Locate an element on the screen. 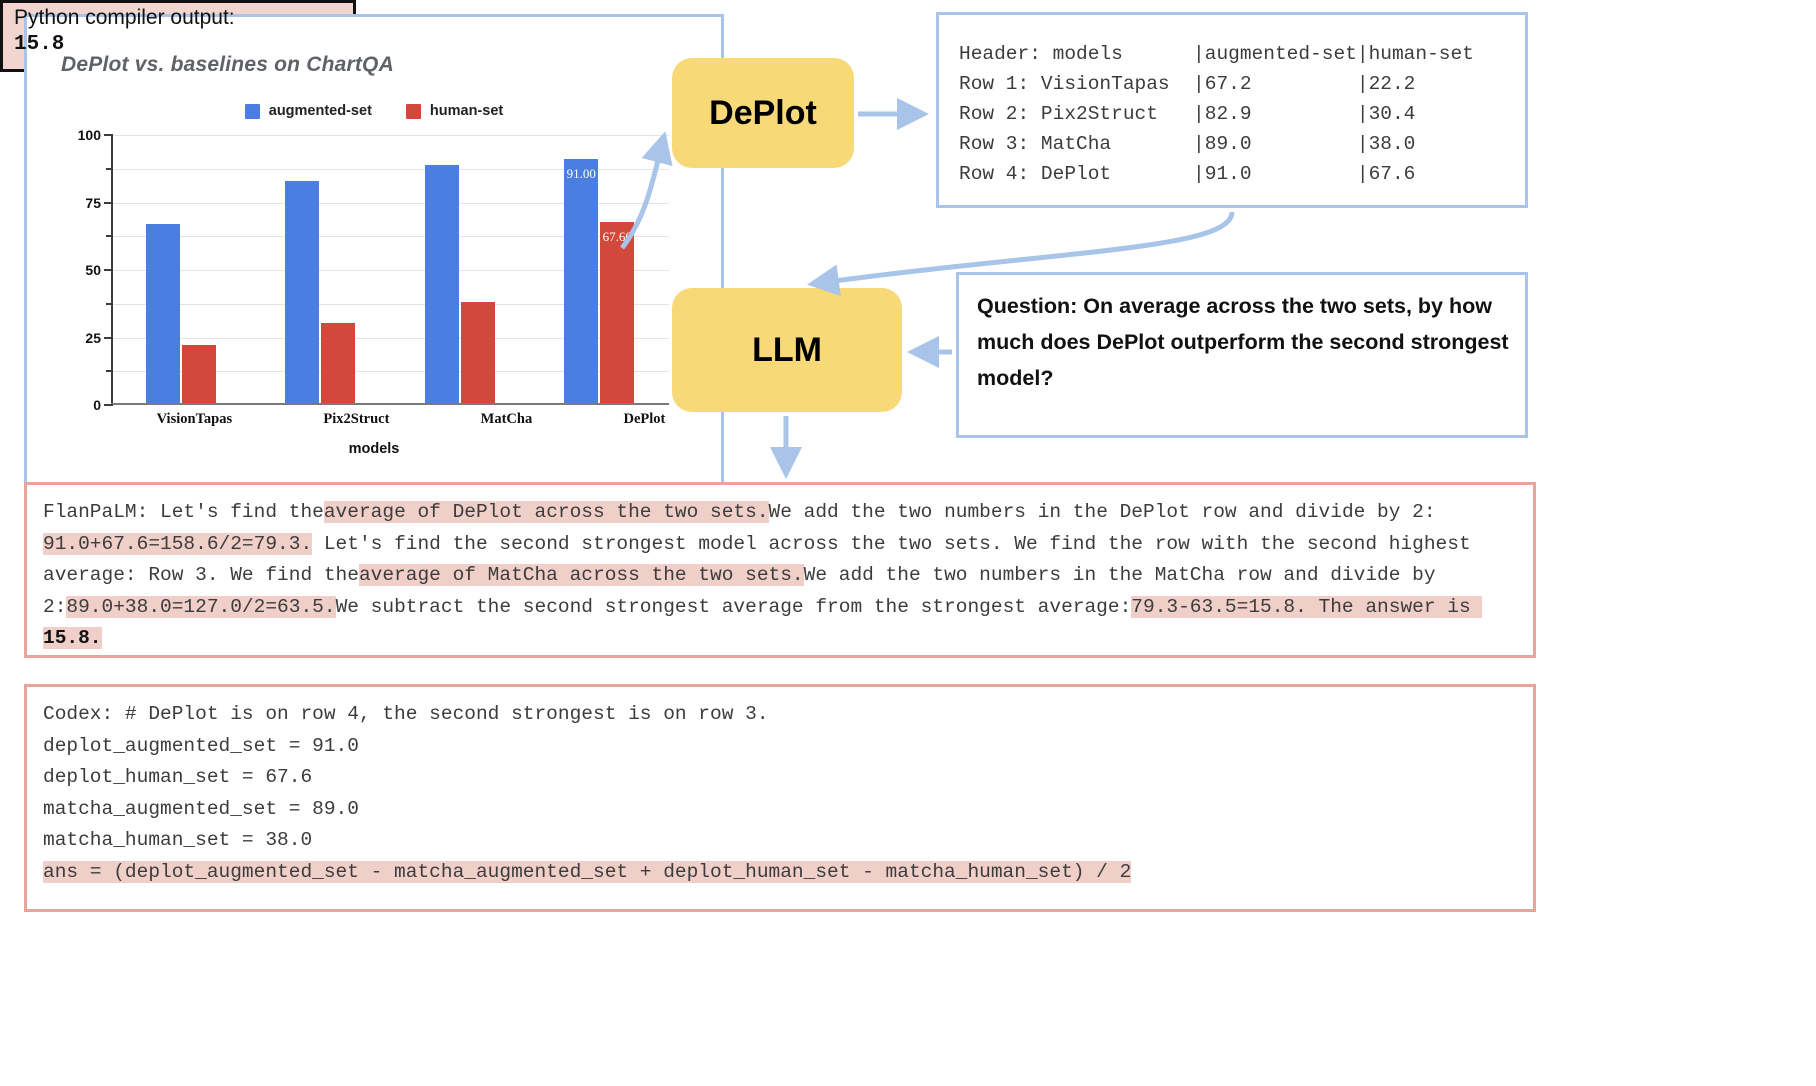 Image resolution: width=1816 pixels, height=1086 pixels. codex-line-row: matcha_augmented_set = 89.0 is located at coordinates (784, 810).